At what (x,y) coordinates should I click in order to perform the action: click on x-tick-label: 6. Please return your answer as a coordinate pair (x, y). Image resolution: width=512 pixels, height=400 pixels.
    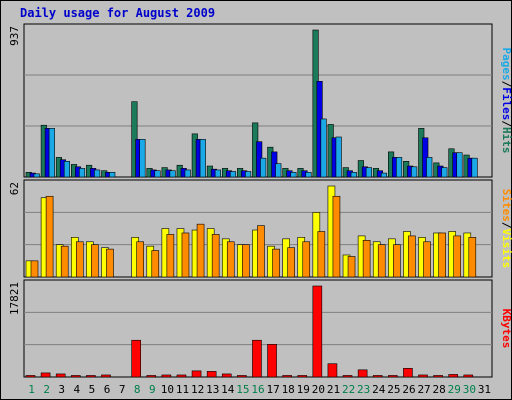
    Looking at the image, I should click on (107, 389).